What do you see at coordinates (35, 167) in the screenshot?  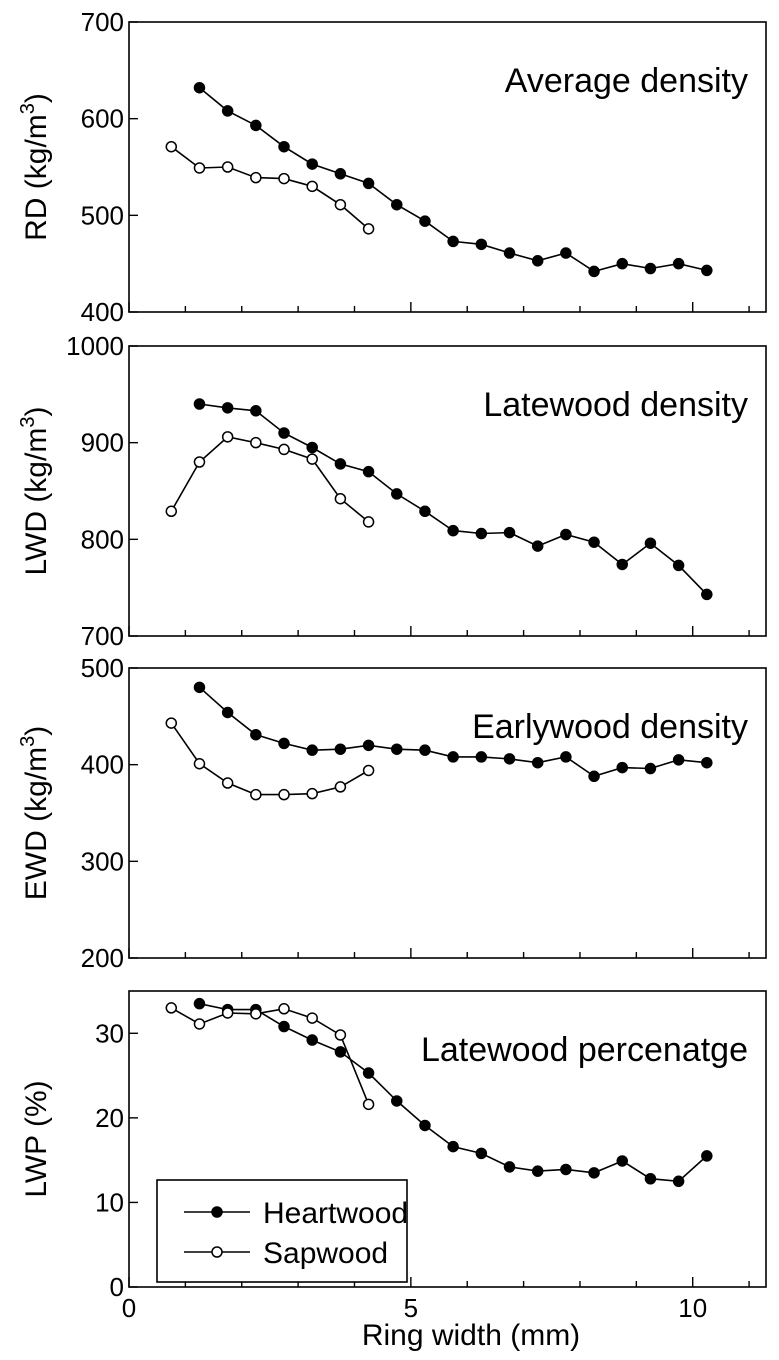 I see `y-axis-label: RD (kg/m3)` at bounding box center [35, 167].